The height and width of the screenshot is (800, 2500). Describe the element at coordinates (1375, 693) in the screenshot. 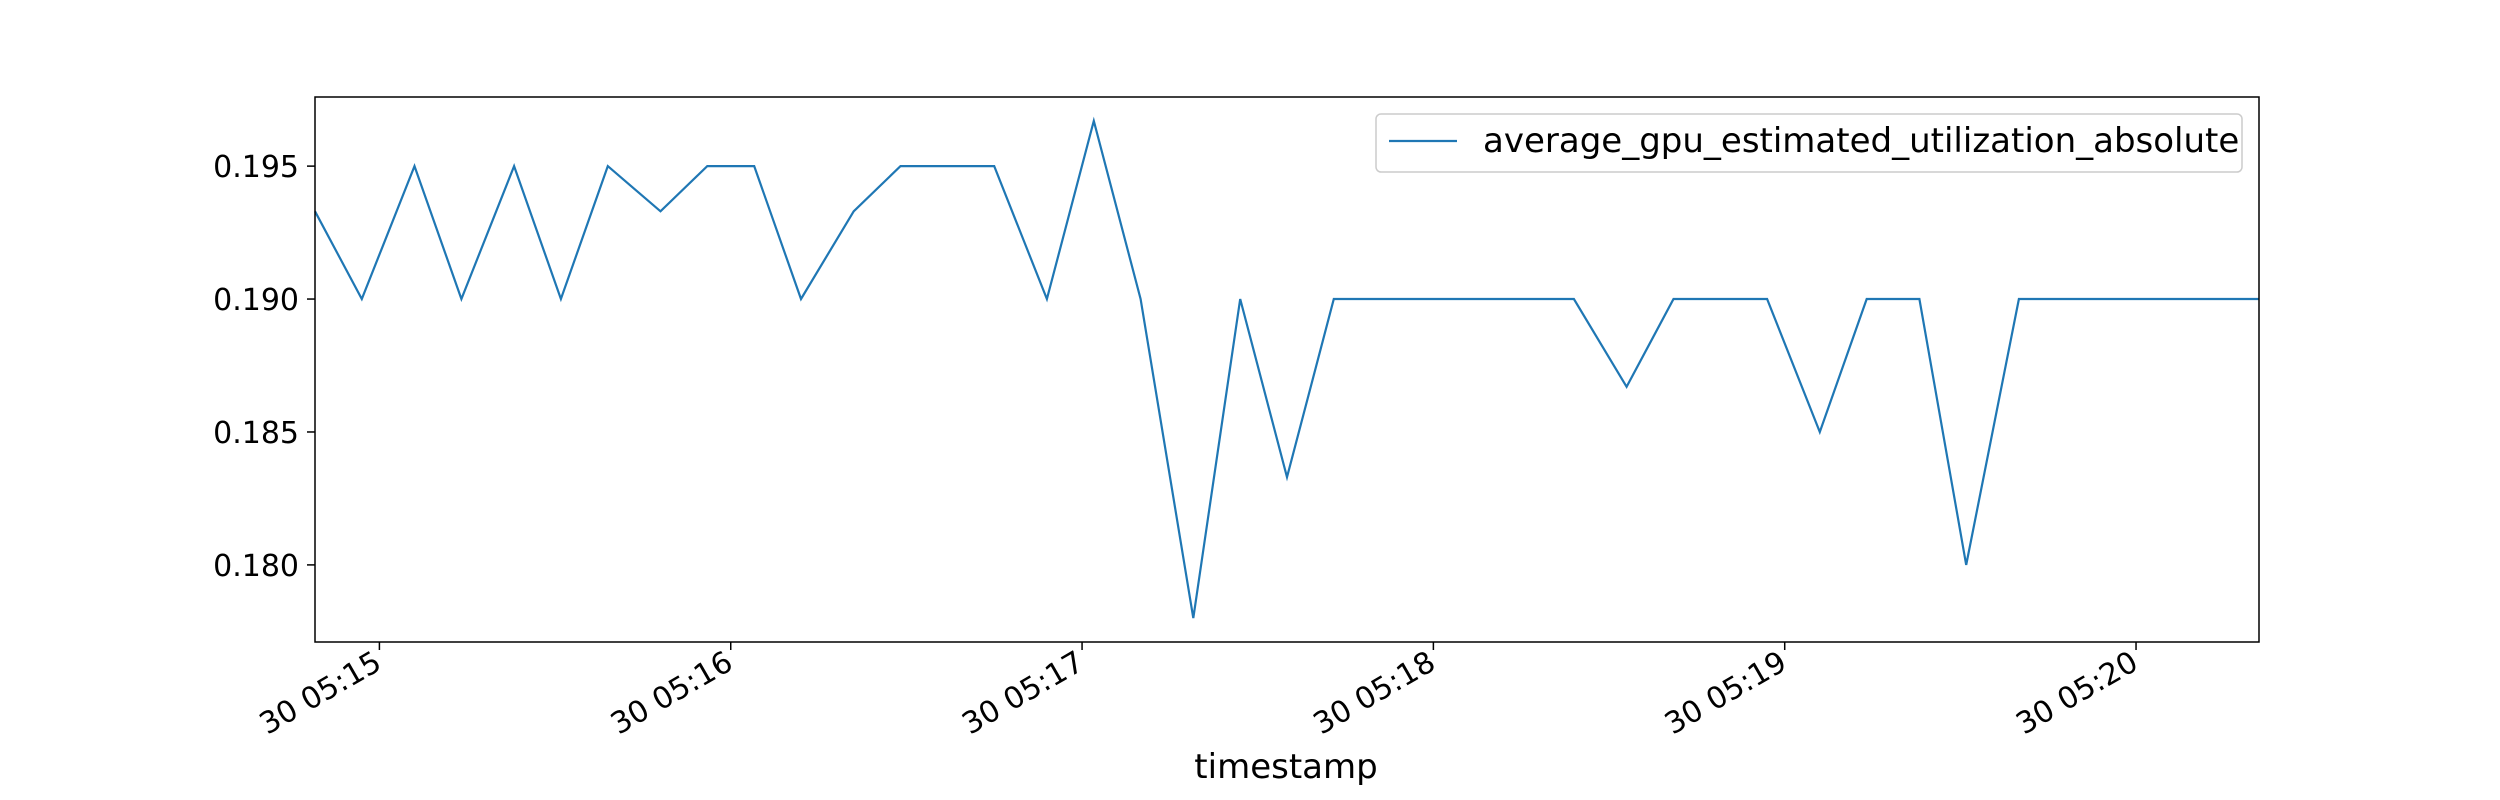

I see `x-tick-label: 30 05:18` at that location.